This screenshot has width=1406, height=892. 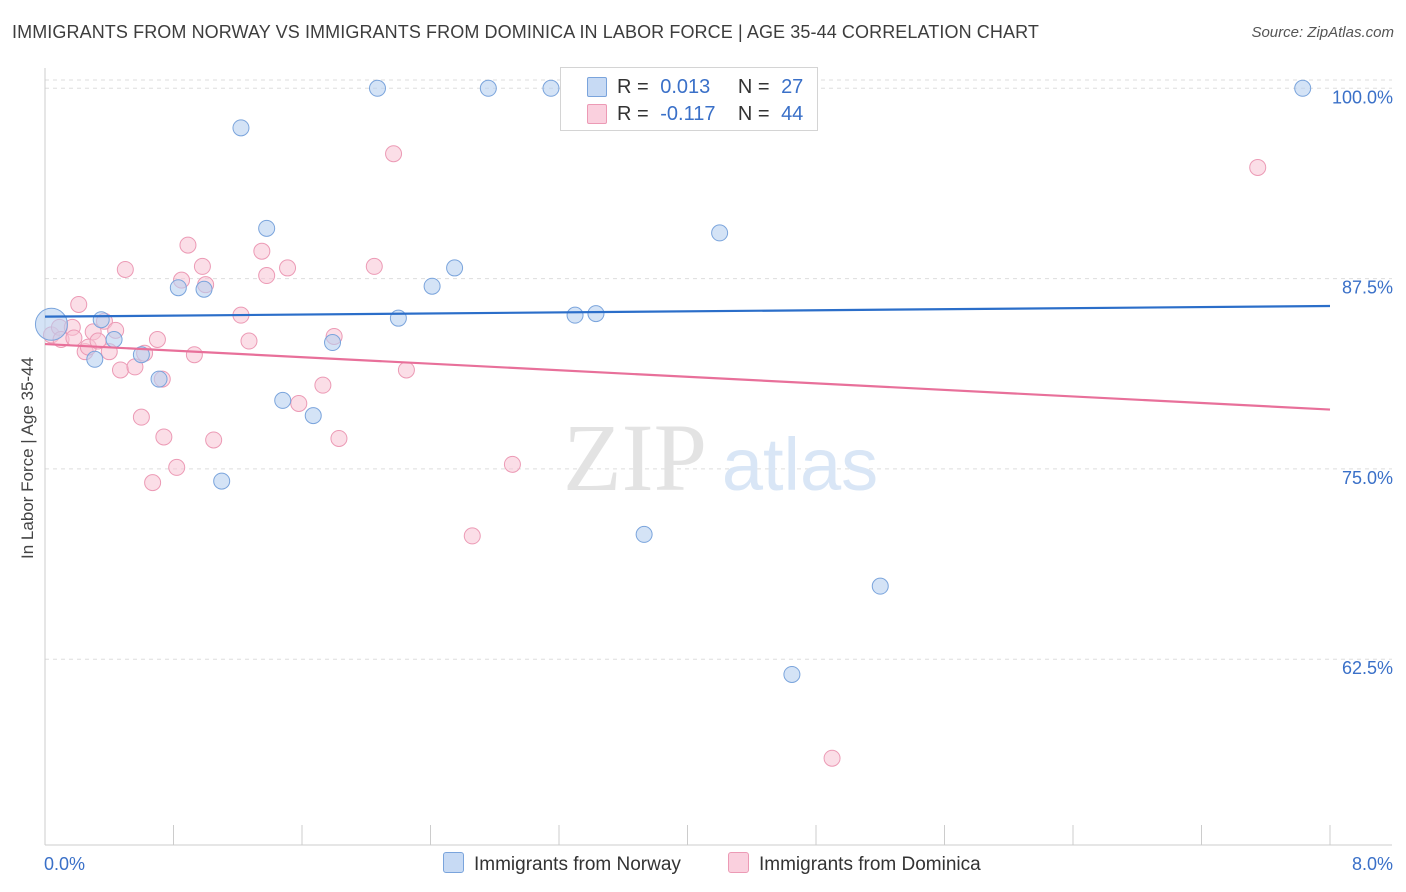 I want to click on bottom-legend-label-dominica: Immigrants from Dominica, so click(x=870, y=864).